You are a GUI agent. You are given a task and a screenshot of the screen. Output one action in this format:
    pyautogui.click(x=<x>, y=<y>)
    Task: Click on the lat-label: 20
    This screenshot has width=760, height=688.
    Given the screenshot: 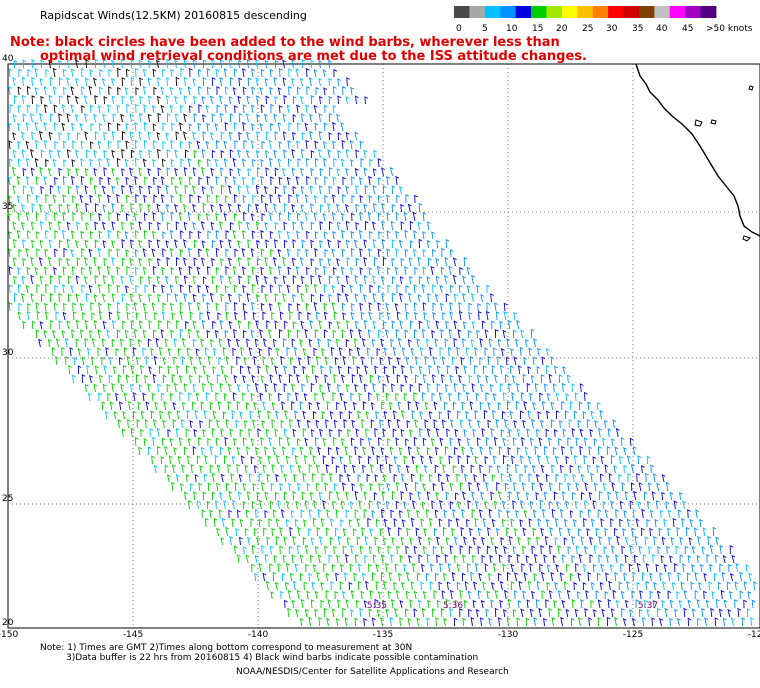 What is the action you would take?
    pyautogui.click(x=8, y=623)
    